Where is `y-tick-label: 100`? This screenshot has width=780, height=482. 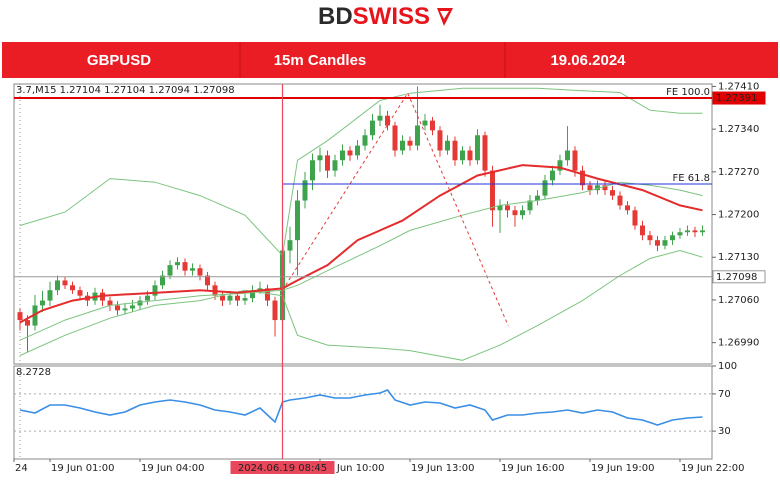 y-tick-label: 100 is located at coordinates (727, 366).